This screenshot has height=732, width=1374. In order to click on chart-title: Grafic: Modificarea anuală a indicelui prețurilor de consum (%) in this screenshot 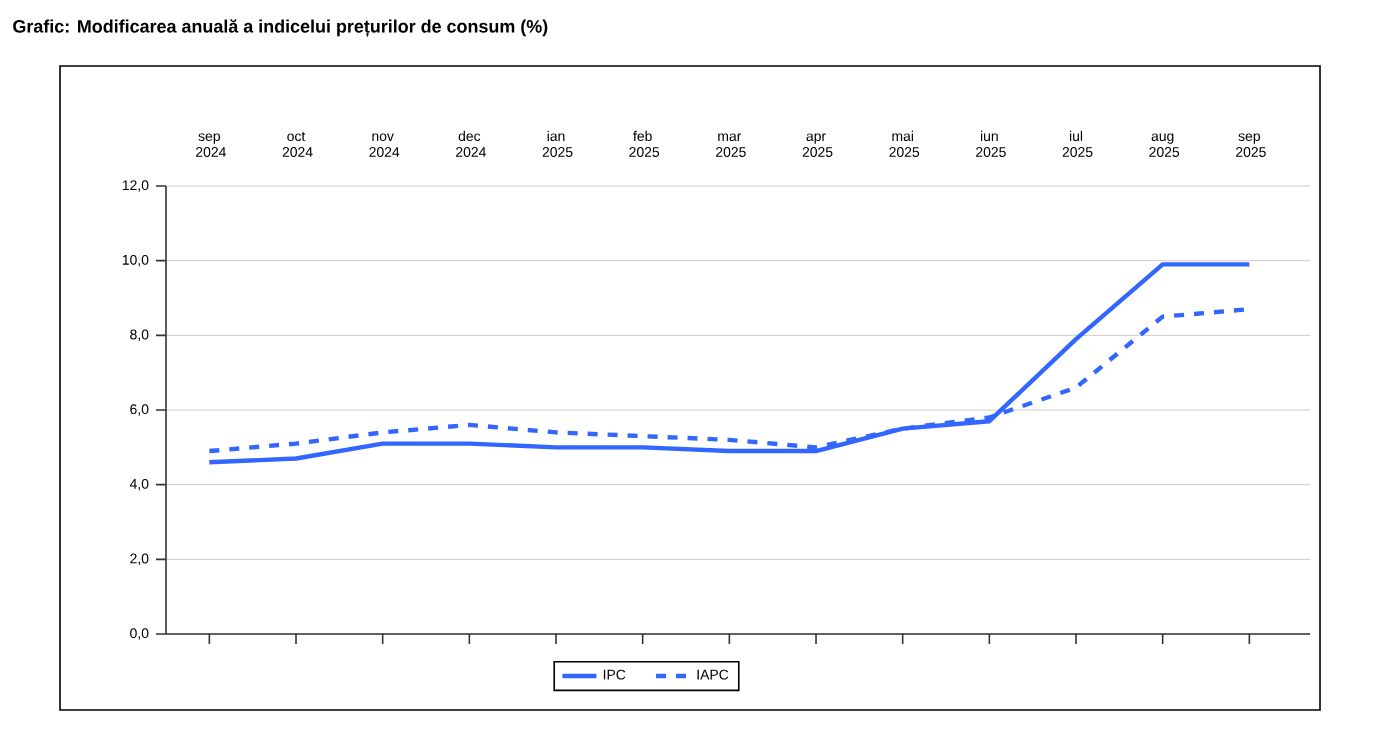, I will do `click(280, 28)`.